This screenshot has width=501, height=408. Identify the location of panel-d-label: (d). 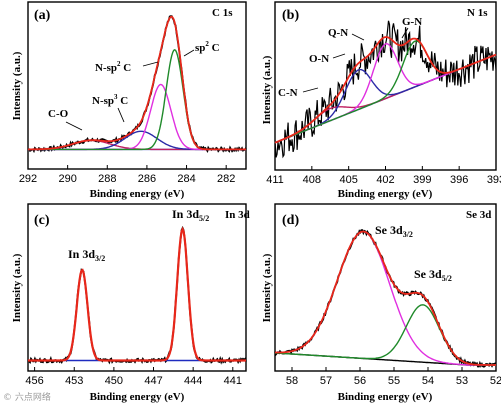
(290, 220).